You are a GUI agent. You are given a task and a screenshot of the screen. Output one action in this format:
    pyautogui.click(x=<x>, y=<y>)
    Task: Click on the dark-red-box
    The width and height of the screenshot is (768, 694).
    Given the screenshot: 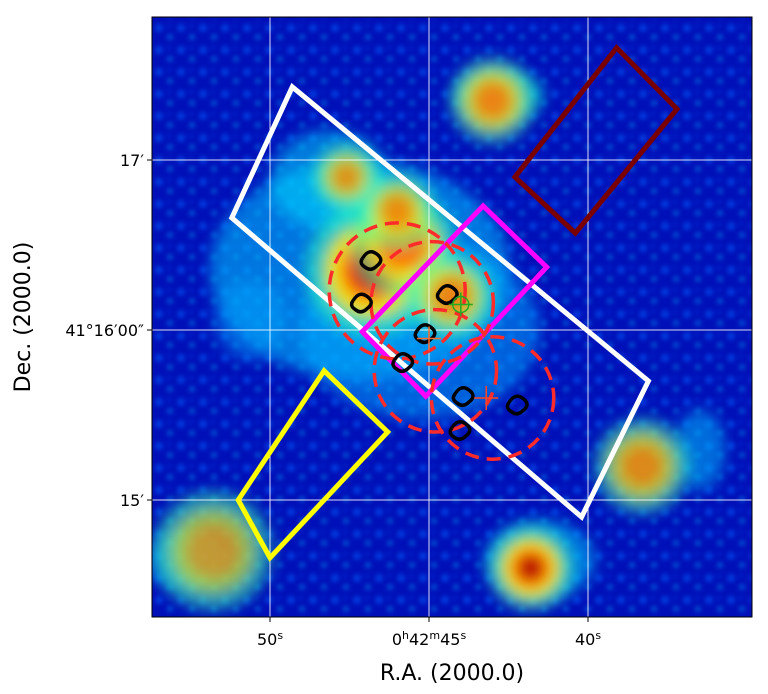 What is the action you would take?
    pyautogui.click(x=596, y=140)
    